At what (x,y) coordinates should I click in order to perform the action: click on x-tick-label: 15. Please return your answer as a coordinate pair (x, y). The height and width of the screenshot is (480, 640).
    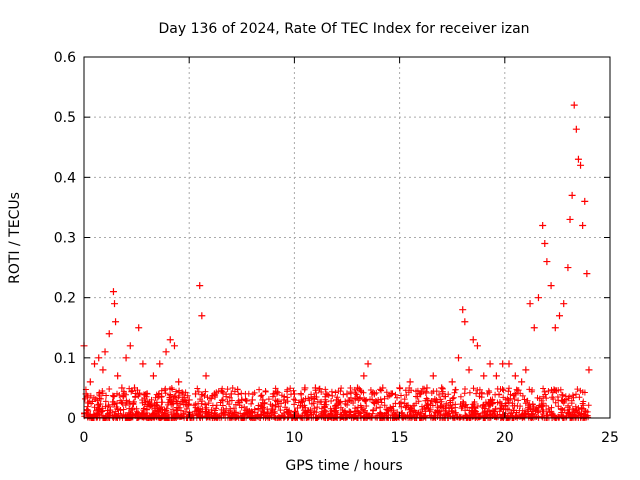
    Looking at the image, I should click on (400, 438).